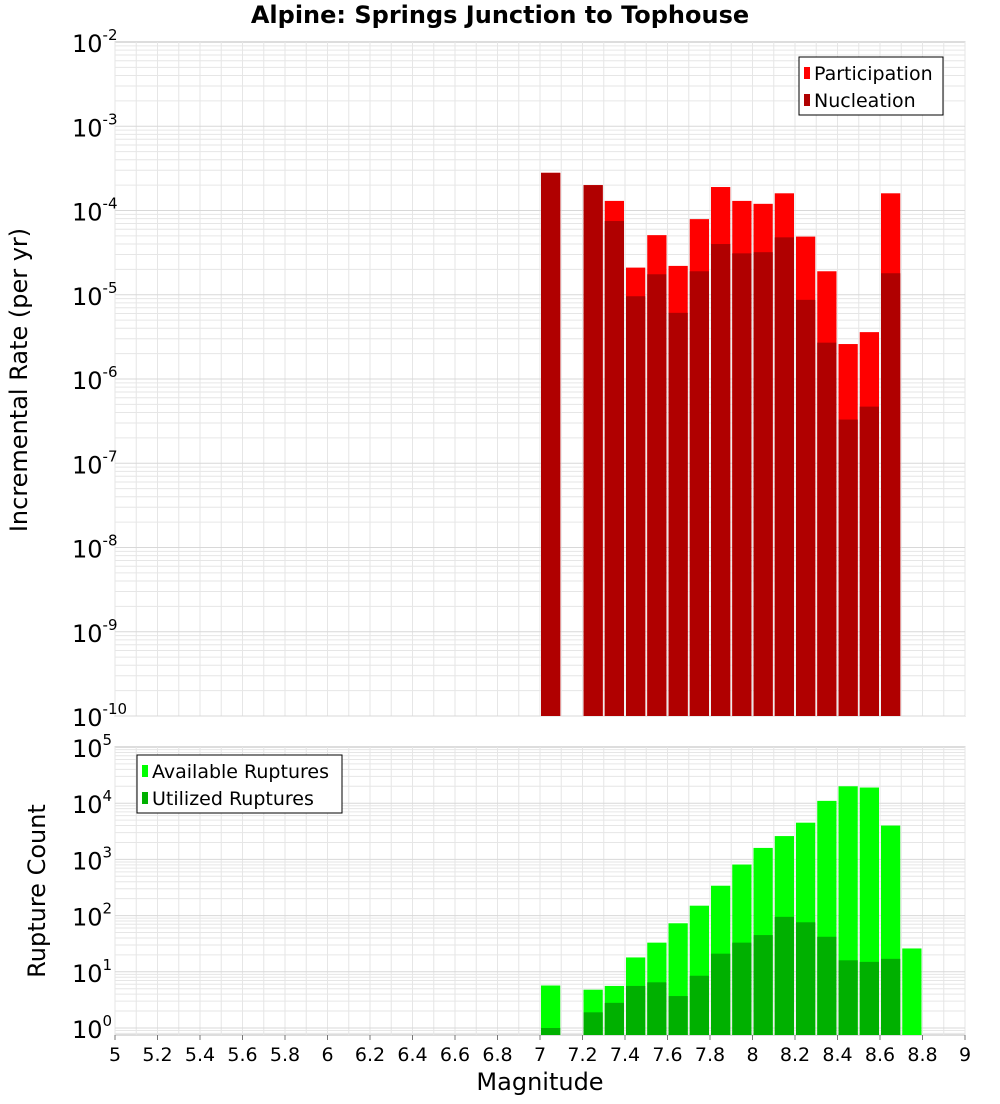 The image size is (1000, 1104). Describe the element at coordinates (95, 463) in the screenshot. I see `top-y-tick-label: 10⁻⁷` at that location.